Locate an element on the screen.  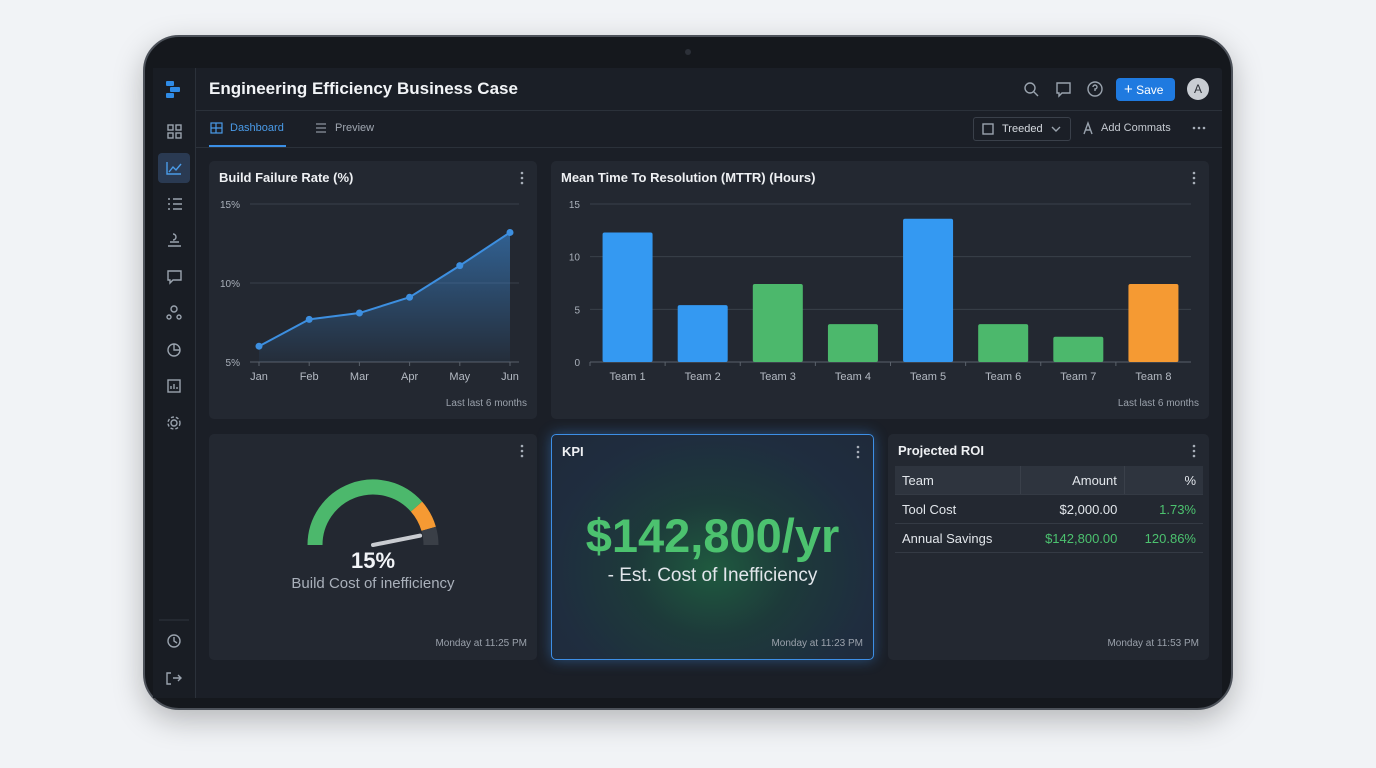
table-cell: $2,000.00 is located at coordinates (1072, 509).